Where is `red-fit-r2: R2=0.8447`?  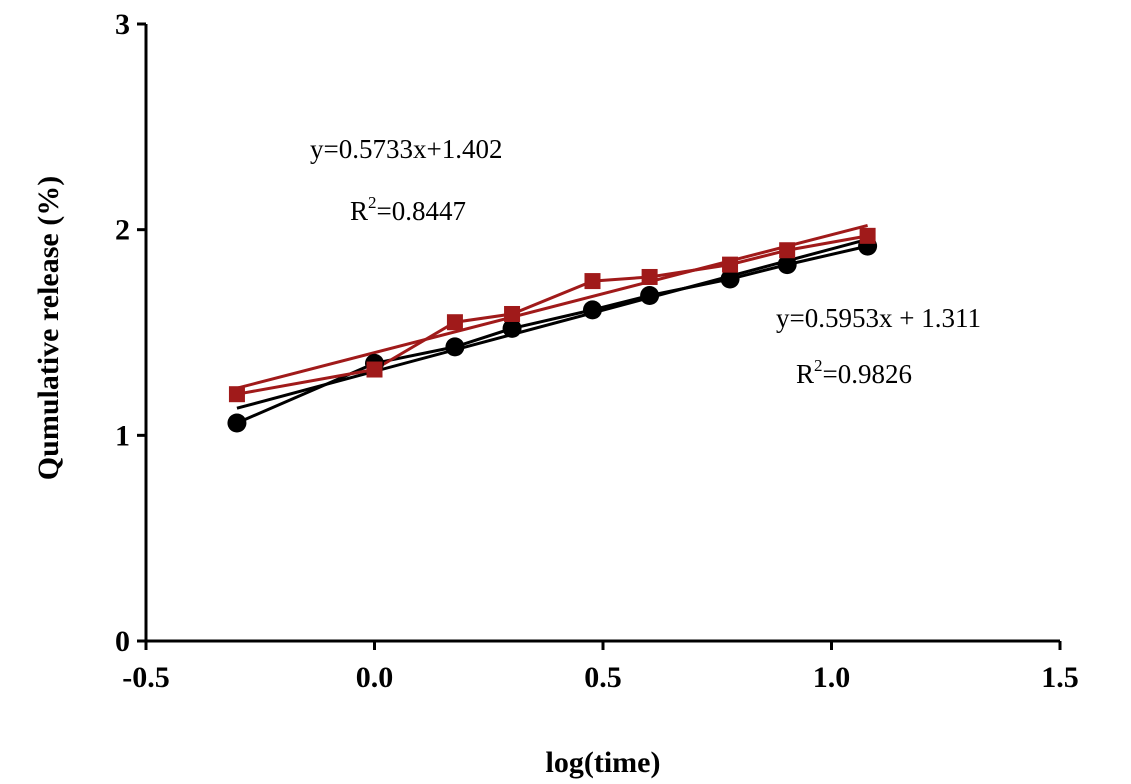 red-fit-r2: R2=0.8447 is located at coordinates (408, 209).